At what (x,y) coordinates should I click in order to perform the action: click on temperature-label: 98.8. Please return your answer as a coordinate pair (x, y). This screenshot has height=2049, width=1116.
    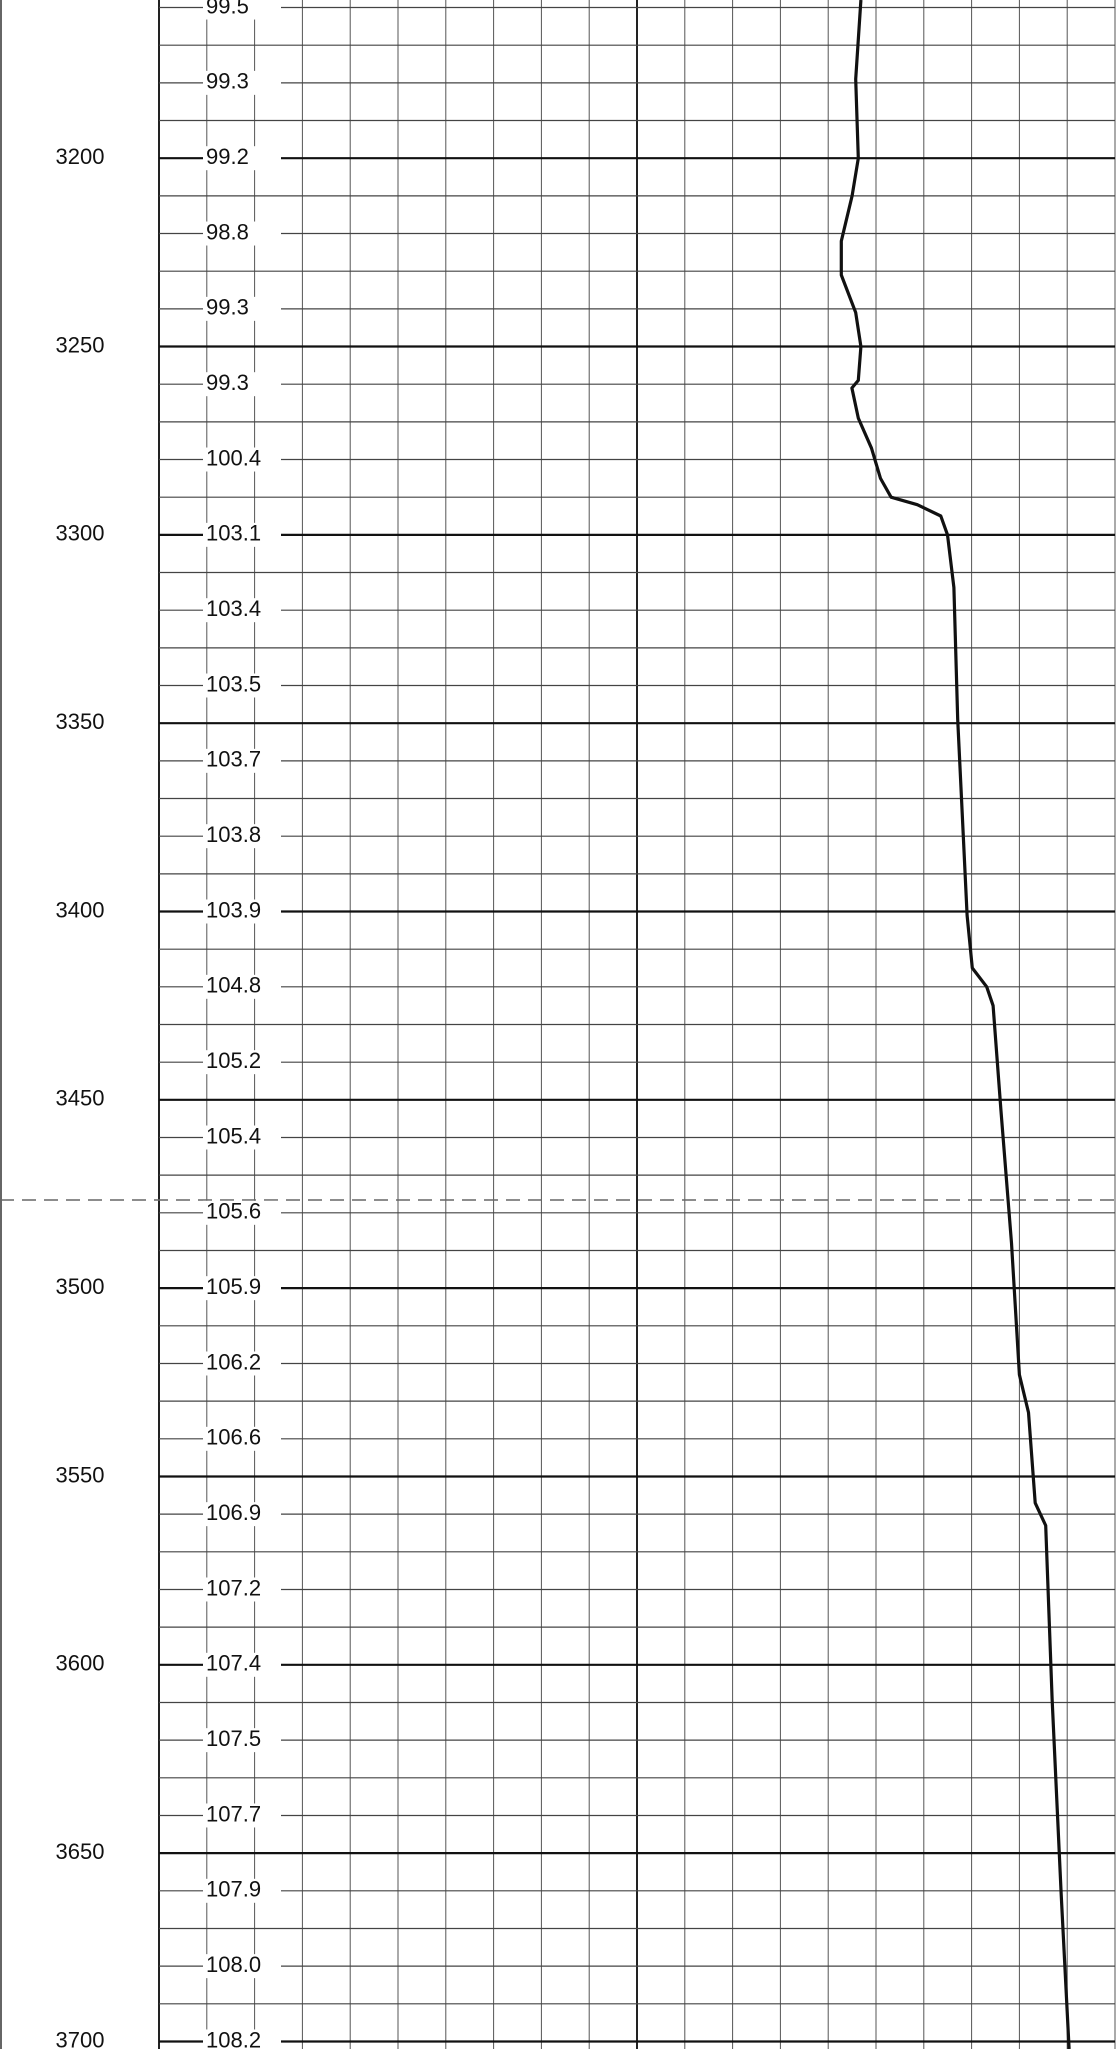
    Looking at the image, I should click on (227, 231).